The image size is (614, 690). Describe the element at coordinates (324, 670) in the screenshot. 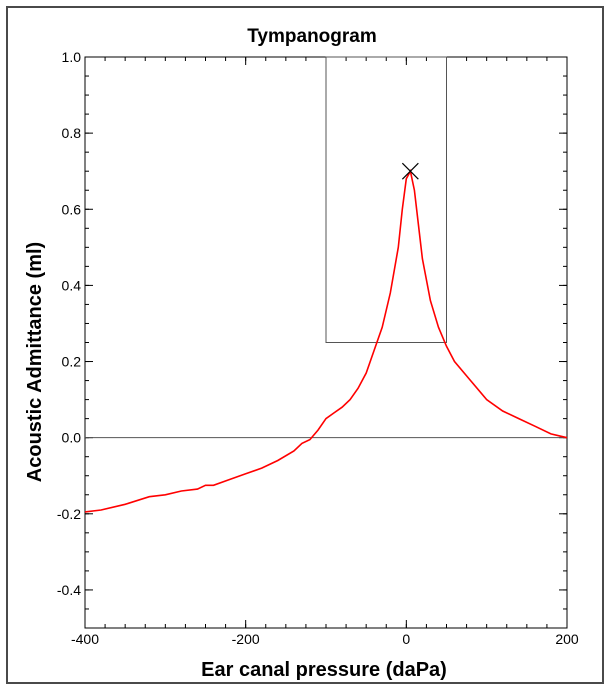

I see `x-axis-label: Ear canal pressure (daPa)` at that location.